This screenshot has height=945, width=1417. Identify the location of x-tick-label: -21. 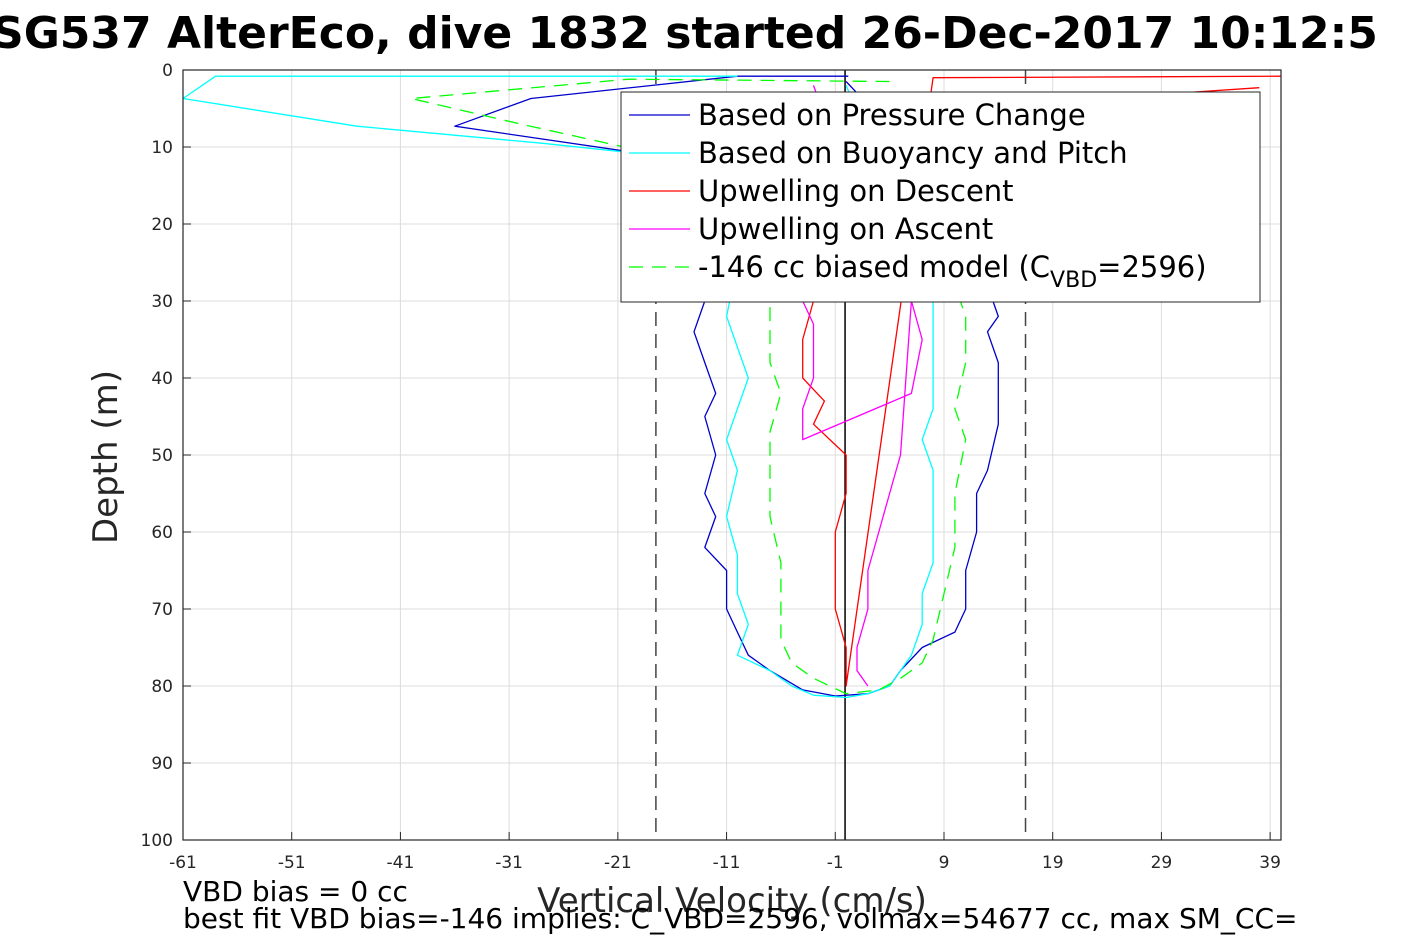
(618, 863).